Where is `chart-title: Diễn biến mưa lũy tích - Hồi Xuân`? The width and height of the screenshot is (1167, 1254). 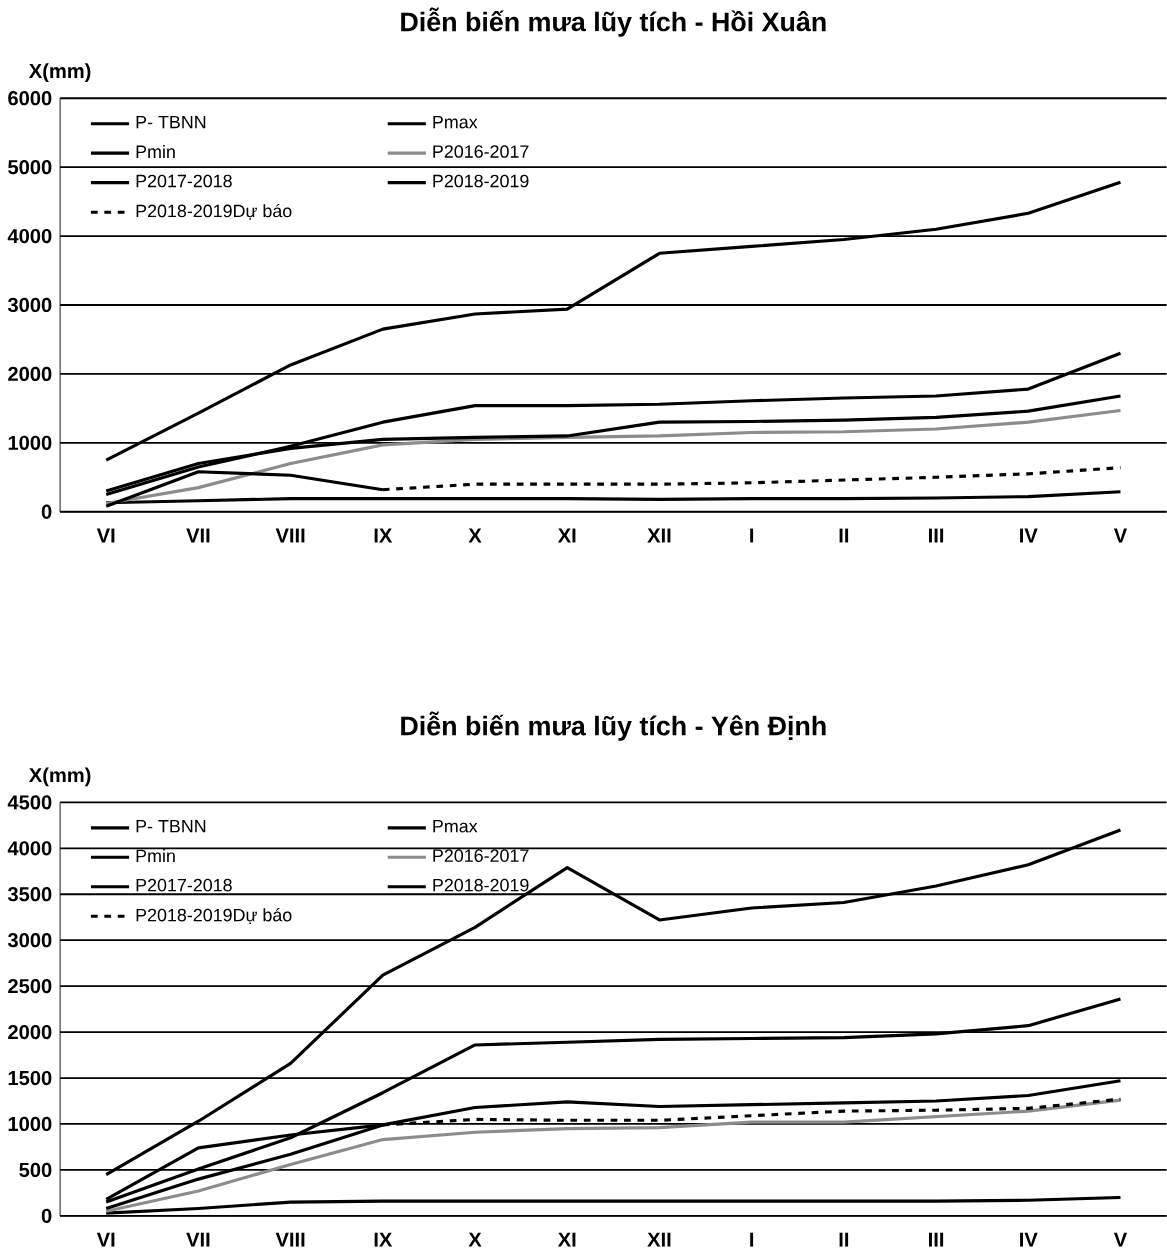 chart-title: Diễn biến mưa lũy tích - Hồi Xuân is located at coordinates (613, 22).